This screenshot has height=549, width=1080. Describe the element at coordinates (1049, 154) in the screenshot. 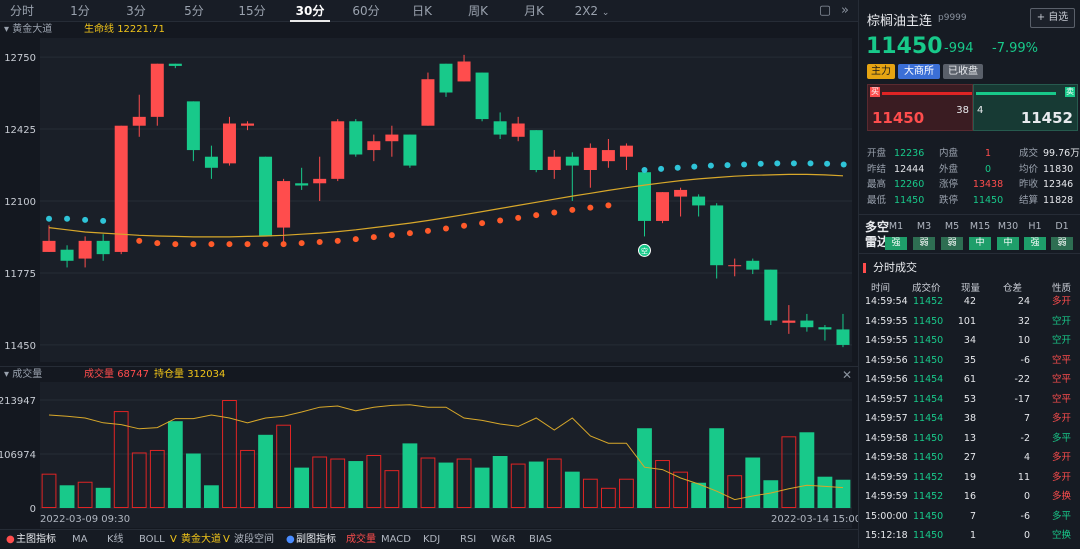

I see `stat-volume: 成交 99.76万` at that location.